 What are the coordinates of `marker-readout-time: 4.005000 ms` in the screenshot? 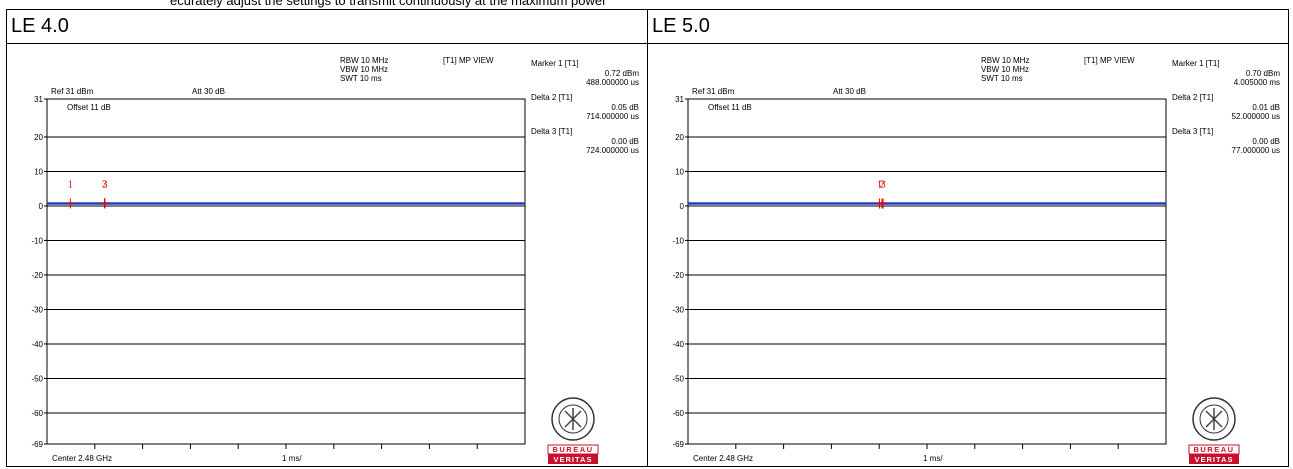 It's located at (1257, 82).